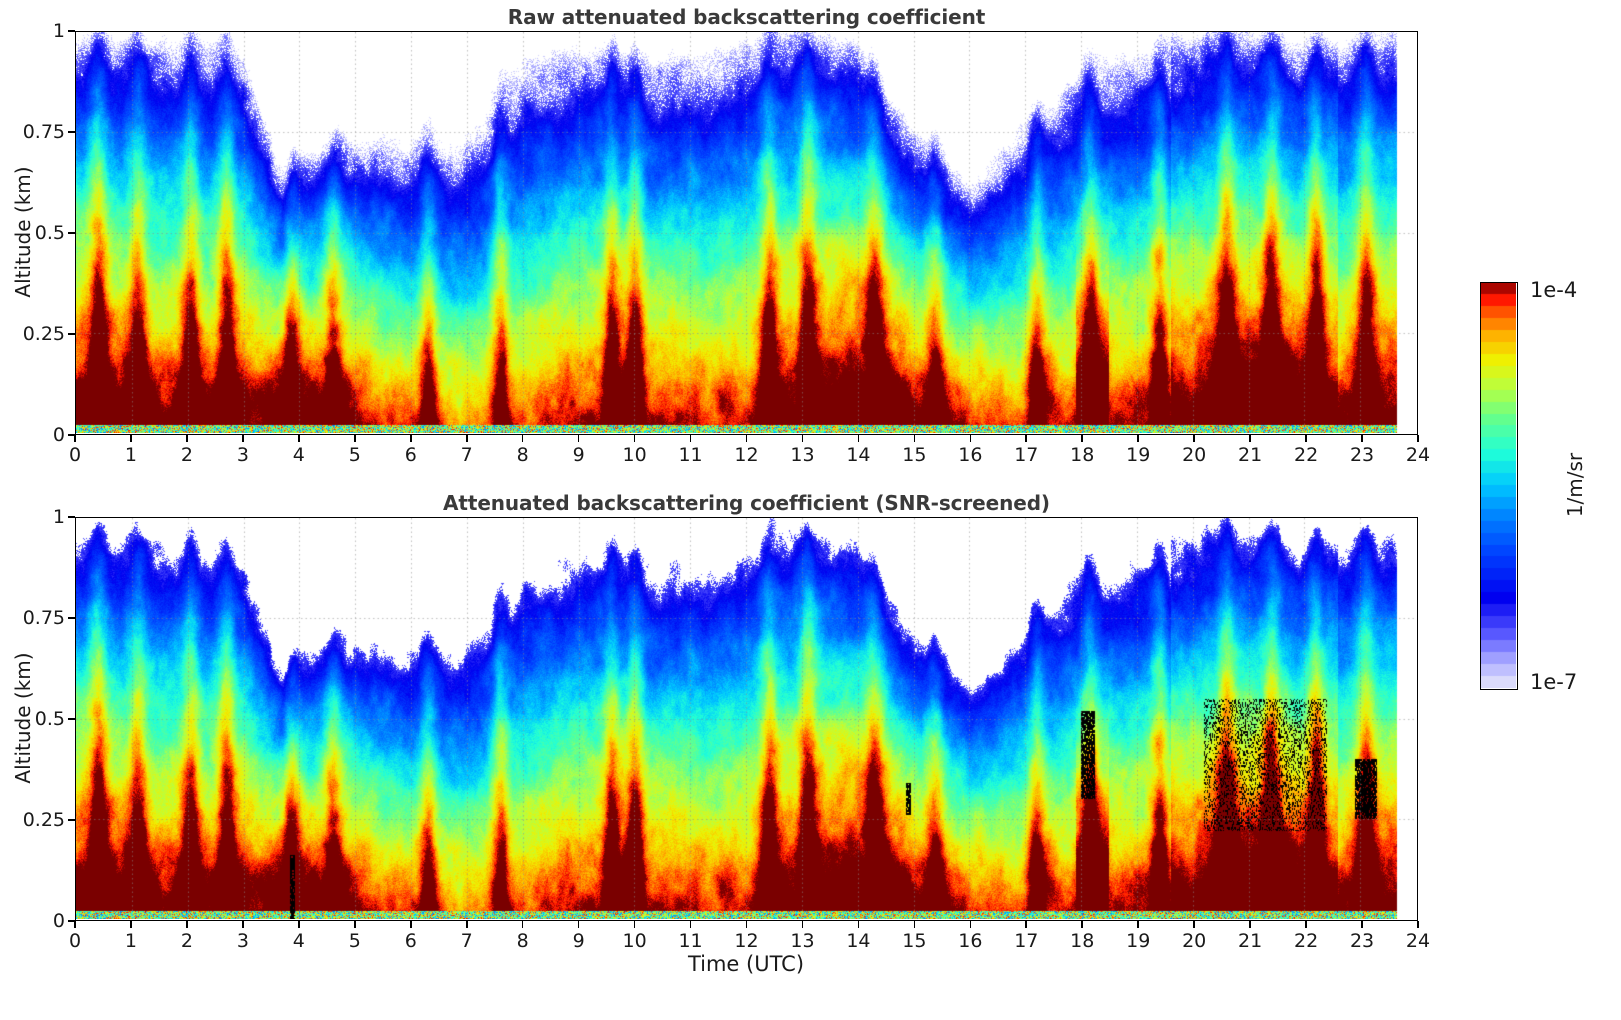 Image resolution: width=1621 pixels, height=1020 pixels. I want to click on x-tick-label: 19, so click(1138, 455).